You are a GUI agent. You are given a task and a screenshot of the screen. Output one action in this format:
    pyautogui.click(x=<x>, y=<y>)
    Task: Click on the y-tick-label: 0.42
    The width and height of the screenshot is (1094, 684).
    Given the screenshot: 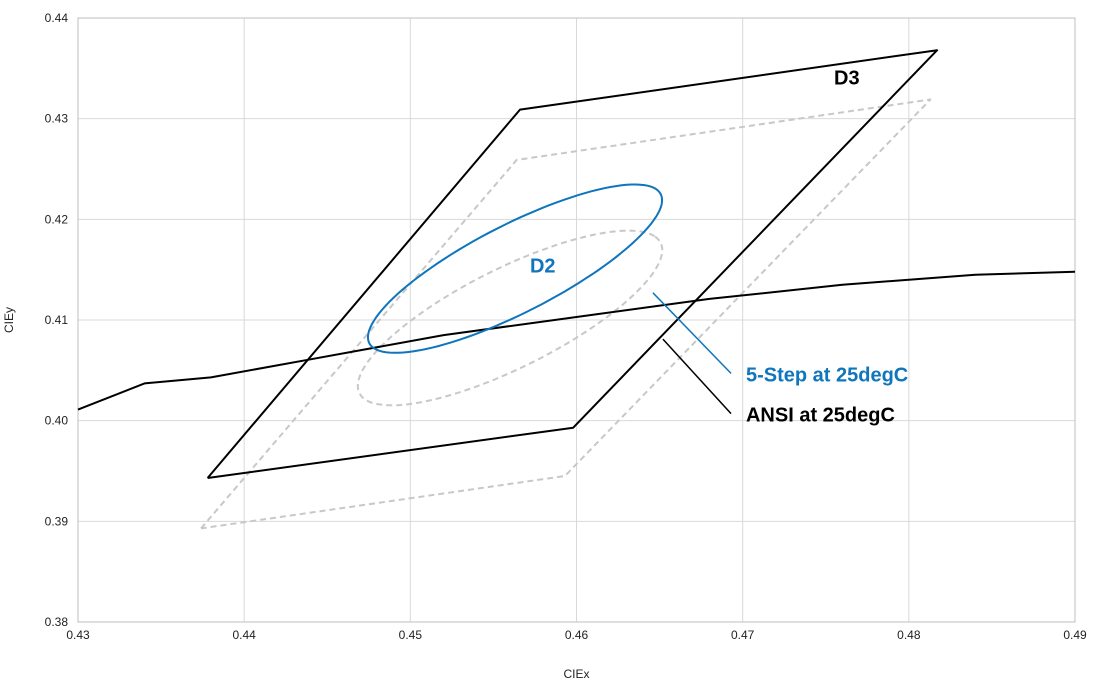 What is the action you would take?
    pyautogui.click(x=57, y=219)
    